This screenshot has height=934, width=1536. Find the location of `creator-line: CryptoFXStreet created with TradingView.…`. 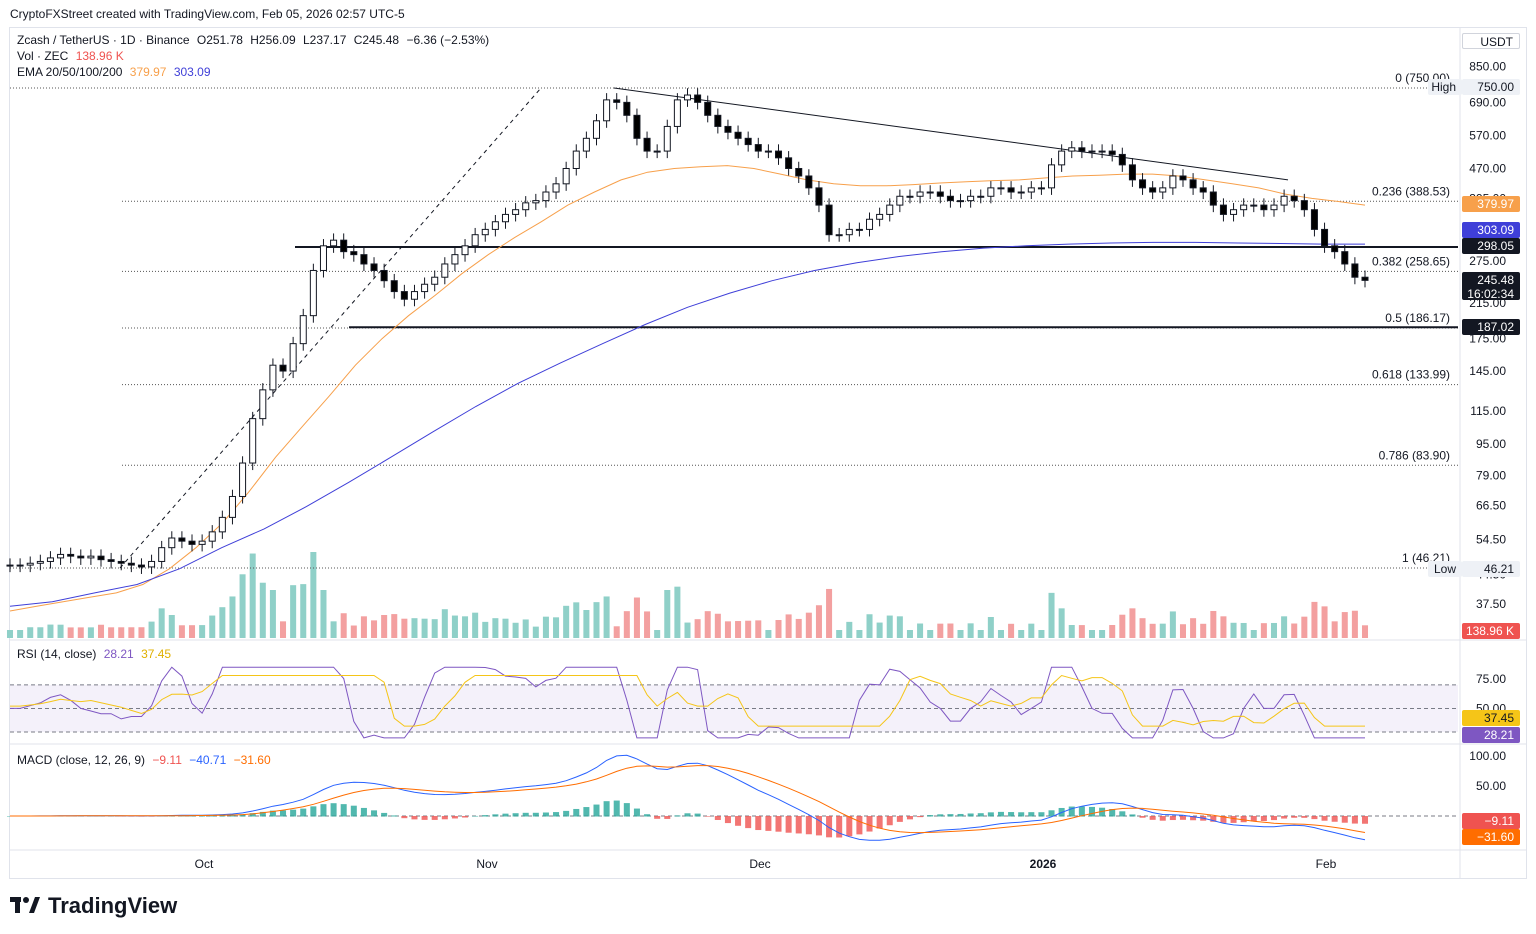

creator-line: CryptoFXStreet created with TradingView.… is located at coordinates (207, 14).